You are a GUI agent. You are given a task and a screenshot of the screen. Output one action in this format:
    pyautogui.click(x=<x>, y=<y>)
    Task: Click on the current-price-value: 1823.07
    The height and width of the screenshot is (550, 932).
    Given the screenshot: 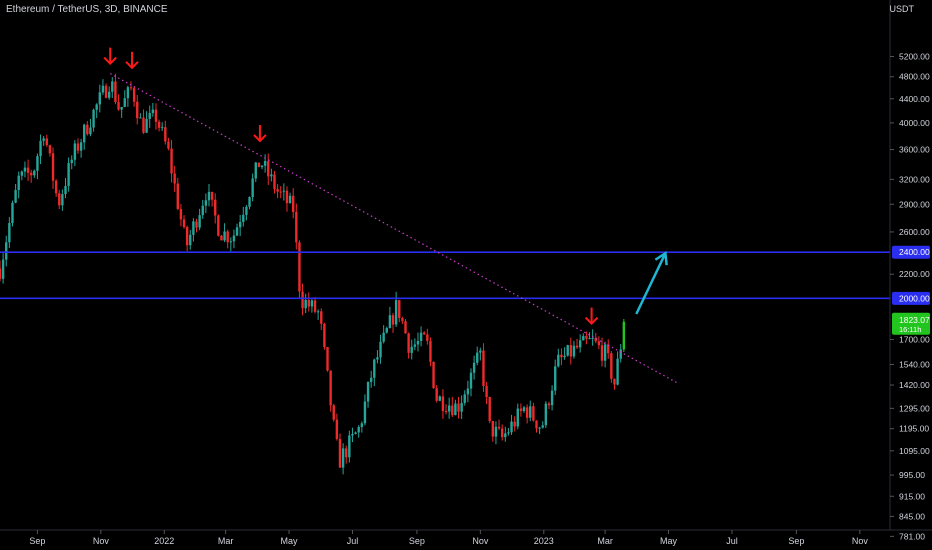 What is the action you would take?
    pyautogui.click(x=914, y=320)
    